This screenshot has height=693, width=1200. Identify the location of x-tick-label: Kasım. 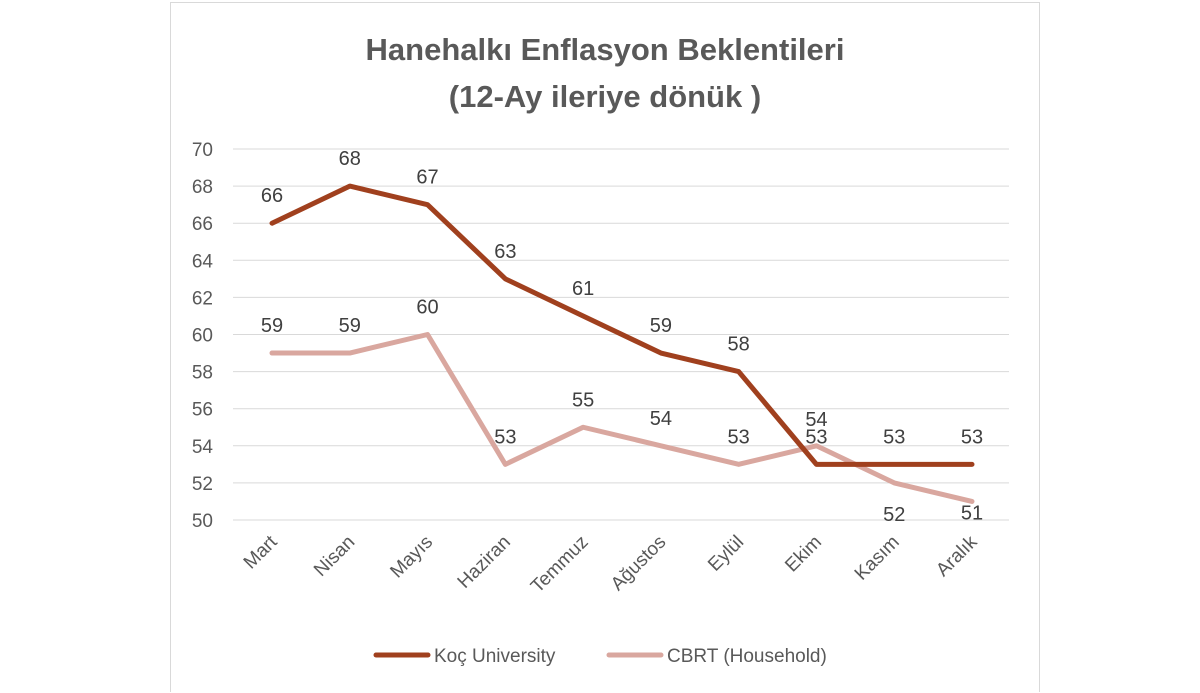
(877, 558).